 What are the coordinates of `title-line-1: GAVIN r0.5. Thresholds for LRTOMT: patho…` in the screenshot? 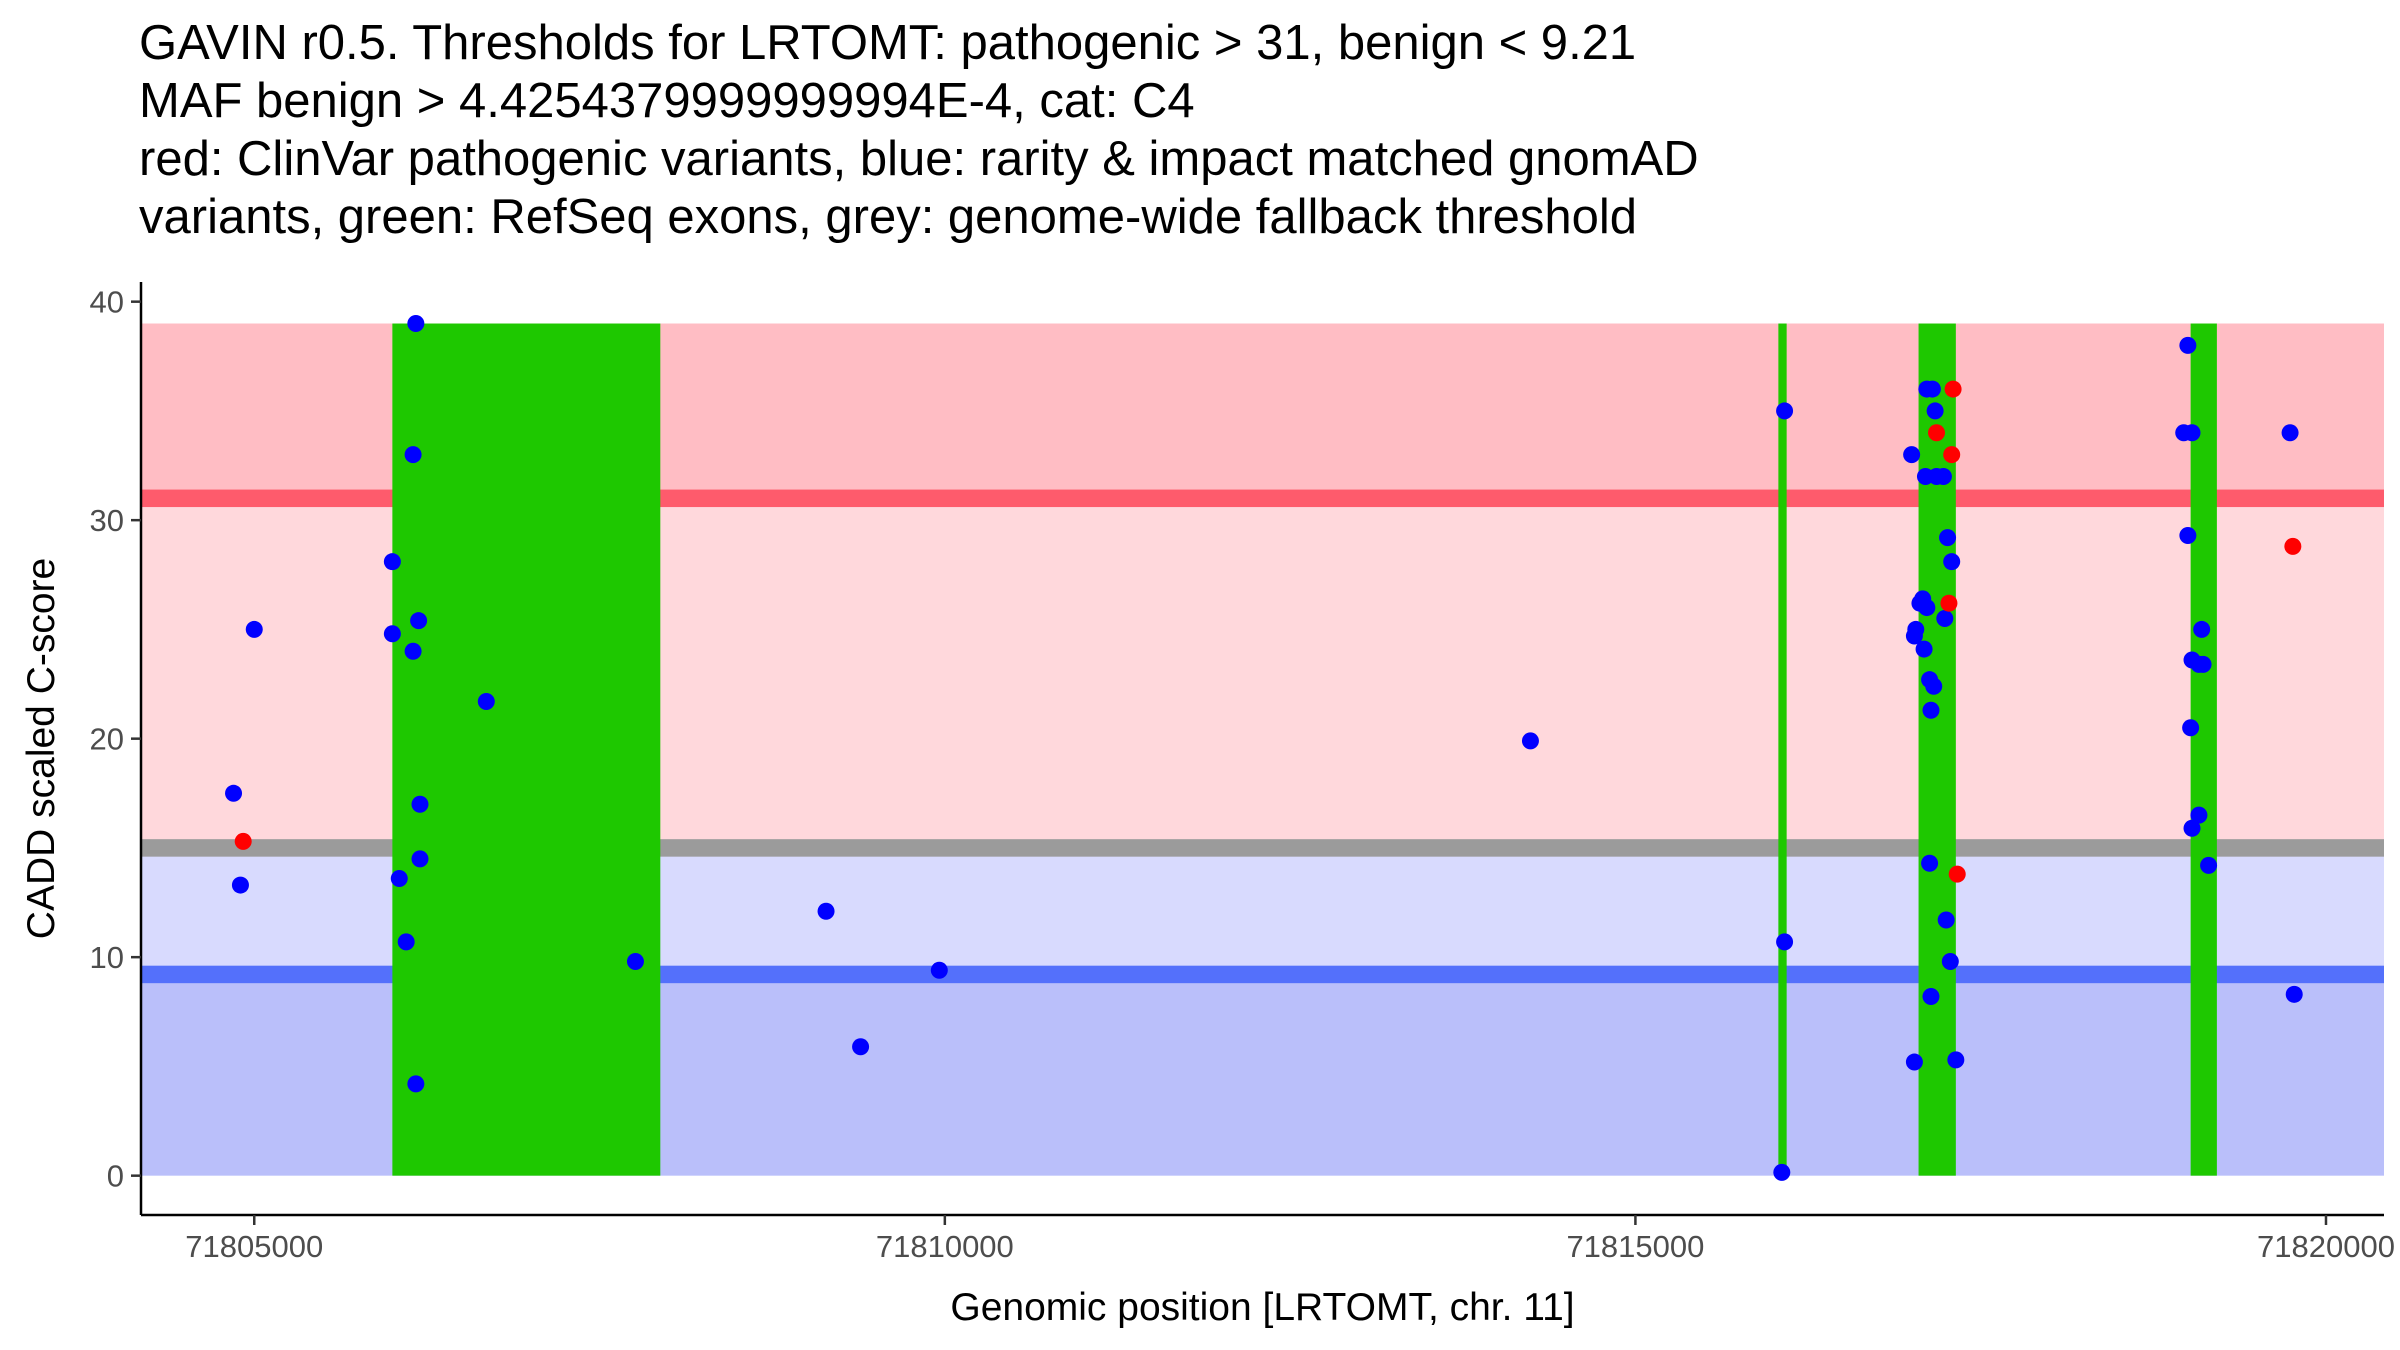 It's located at (888, 43).